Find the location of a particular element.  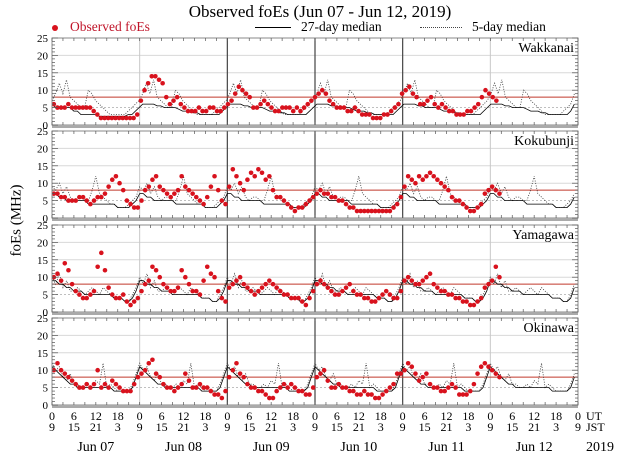

solid-line-icon is located at coordinates (273, 28).